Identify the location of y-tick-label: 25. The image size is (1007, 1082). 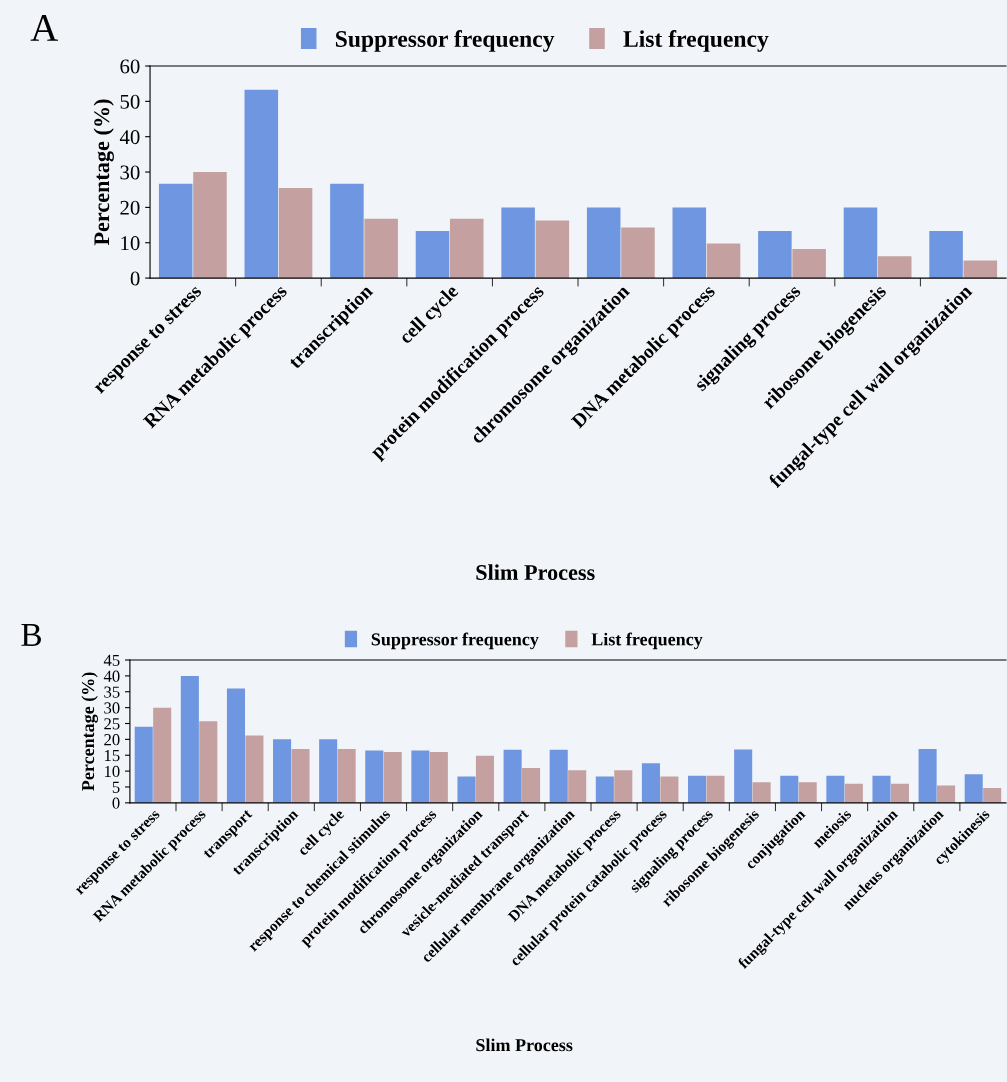
(112, 724).